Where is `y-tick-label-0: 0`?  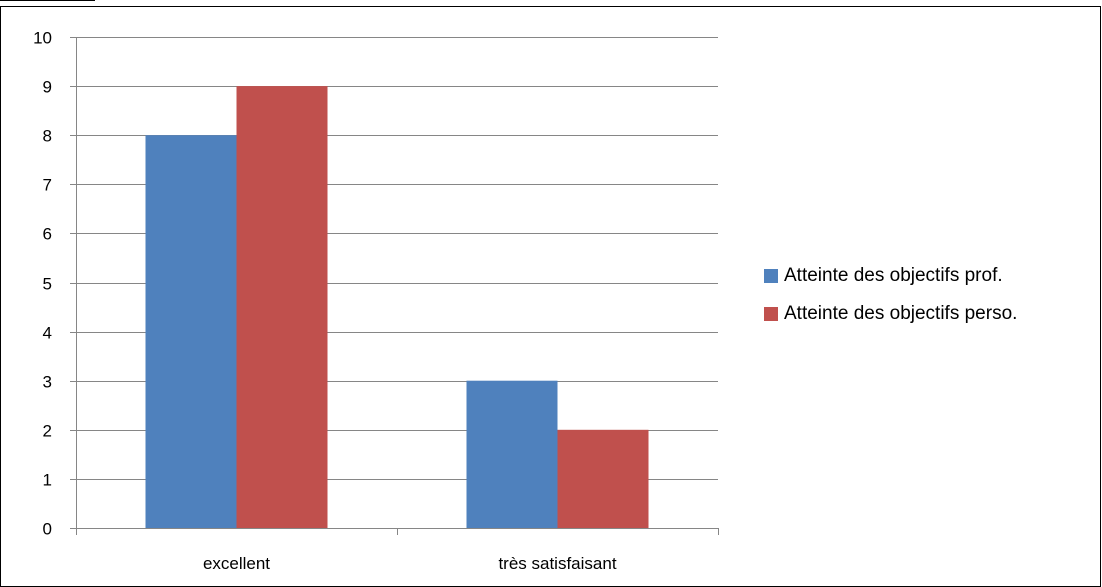 y-tick-label-0: 0 is located at coordinates (47, 529).